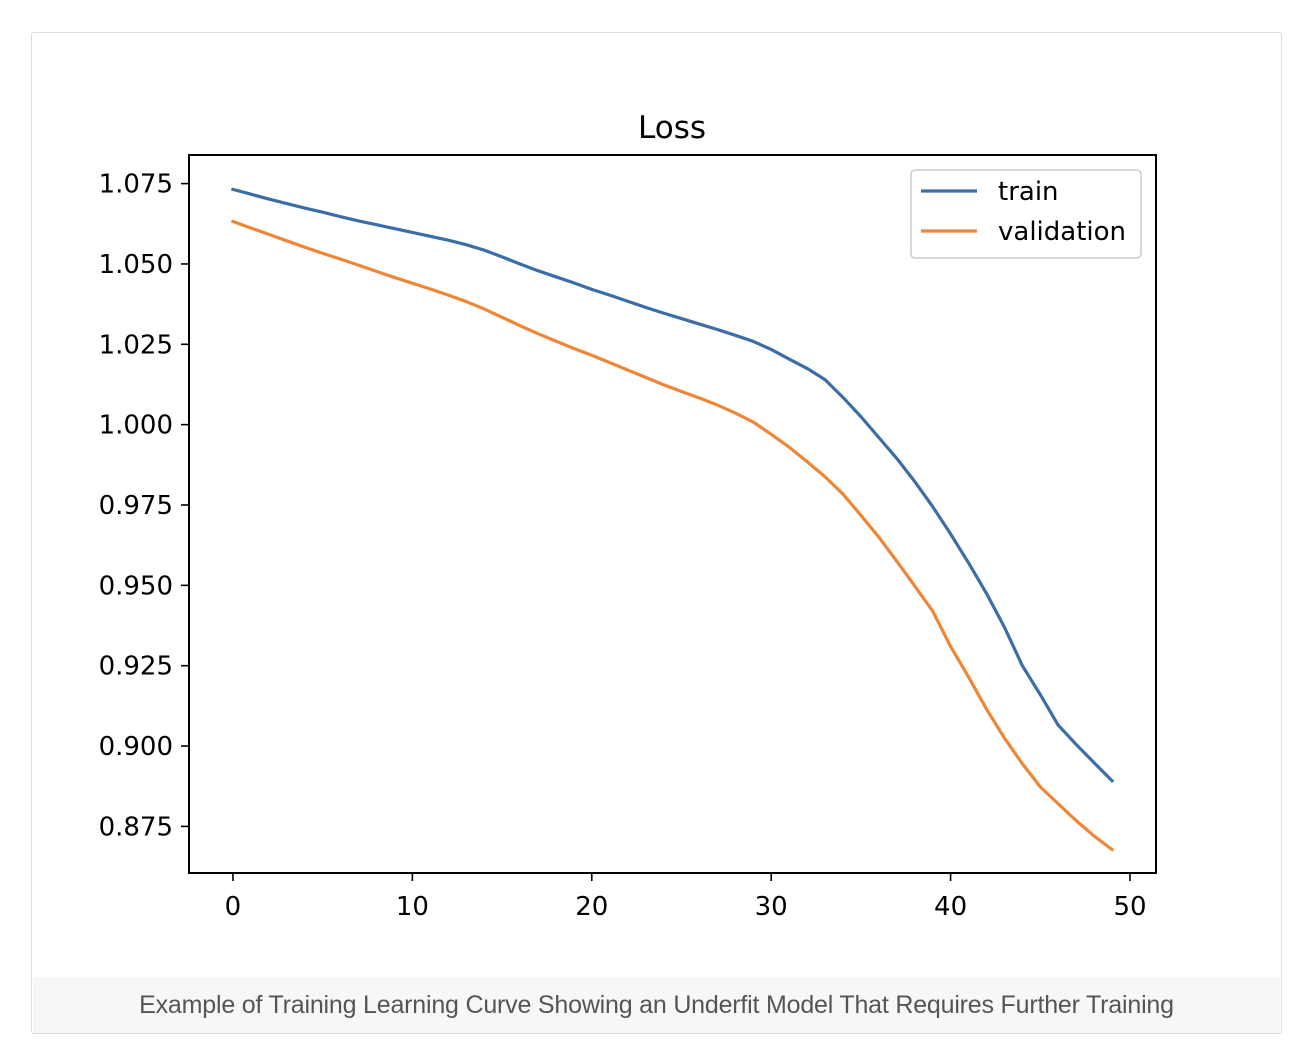 The image size is (1306, 1052). What do you see at coordinates (1129, 907) in the screenshot?
I see `x-tick-label: 50` at bounding box center [1129, 907].